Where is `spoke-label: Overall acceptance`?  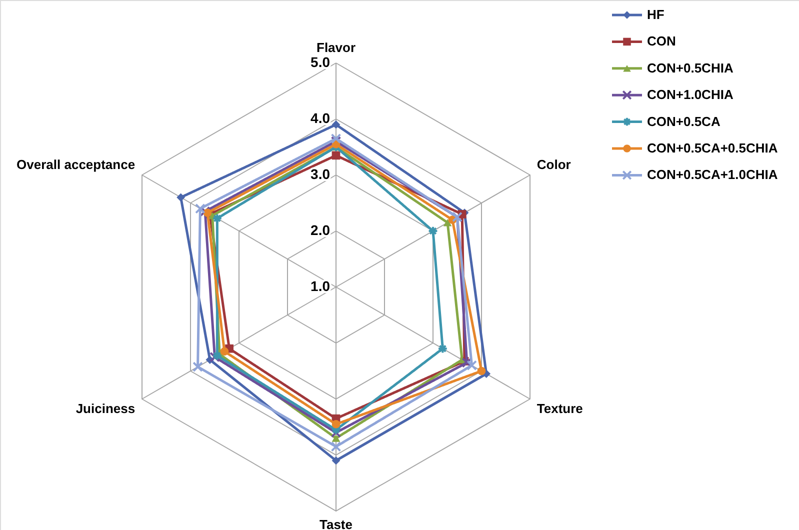 spoke-label: Overall acceptance is located at coordinates (76, 164).